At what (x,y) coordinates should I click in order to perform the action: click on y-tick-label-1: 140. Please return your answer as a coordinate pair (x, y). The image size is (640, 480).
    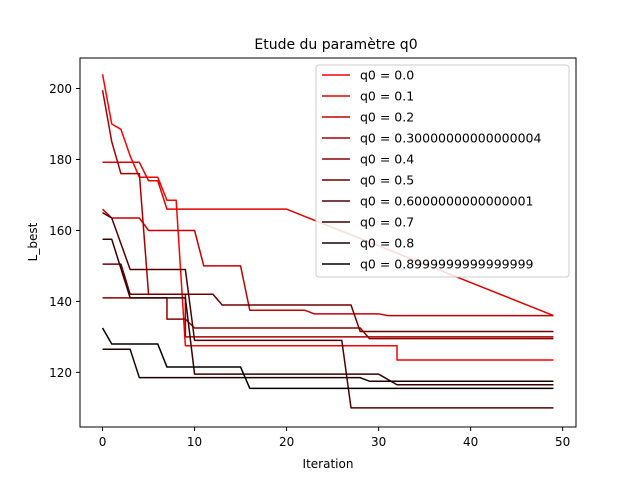
    Looking at the image, I should click on (60, 302).